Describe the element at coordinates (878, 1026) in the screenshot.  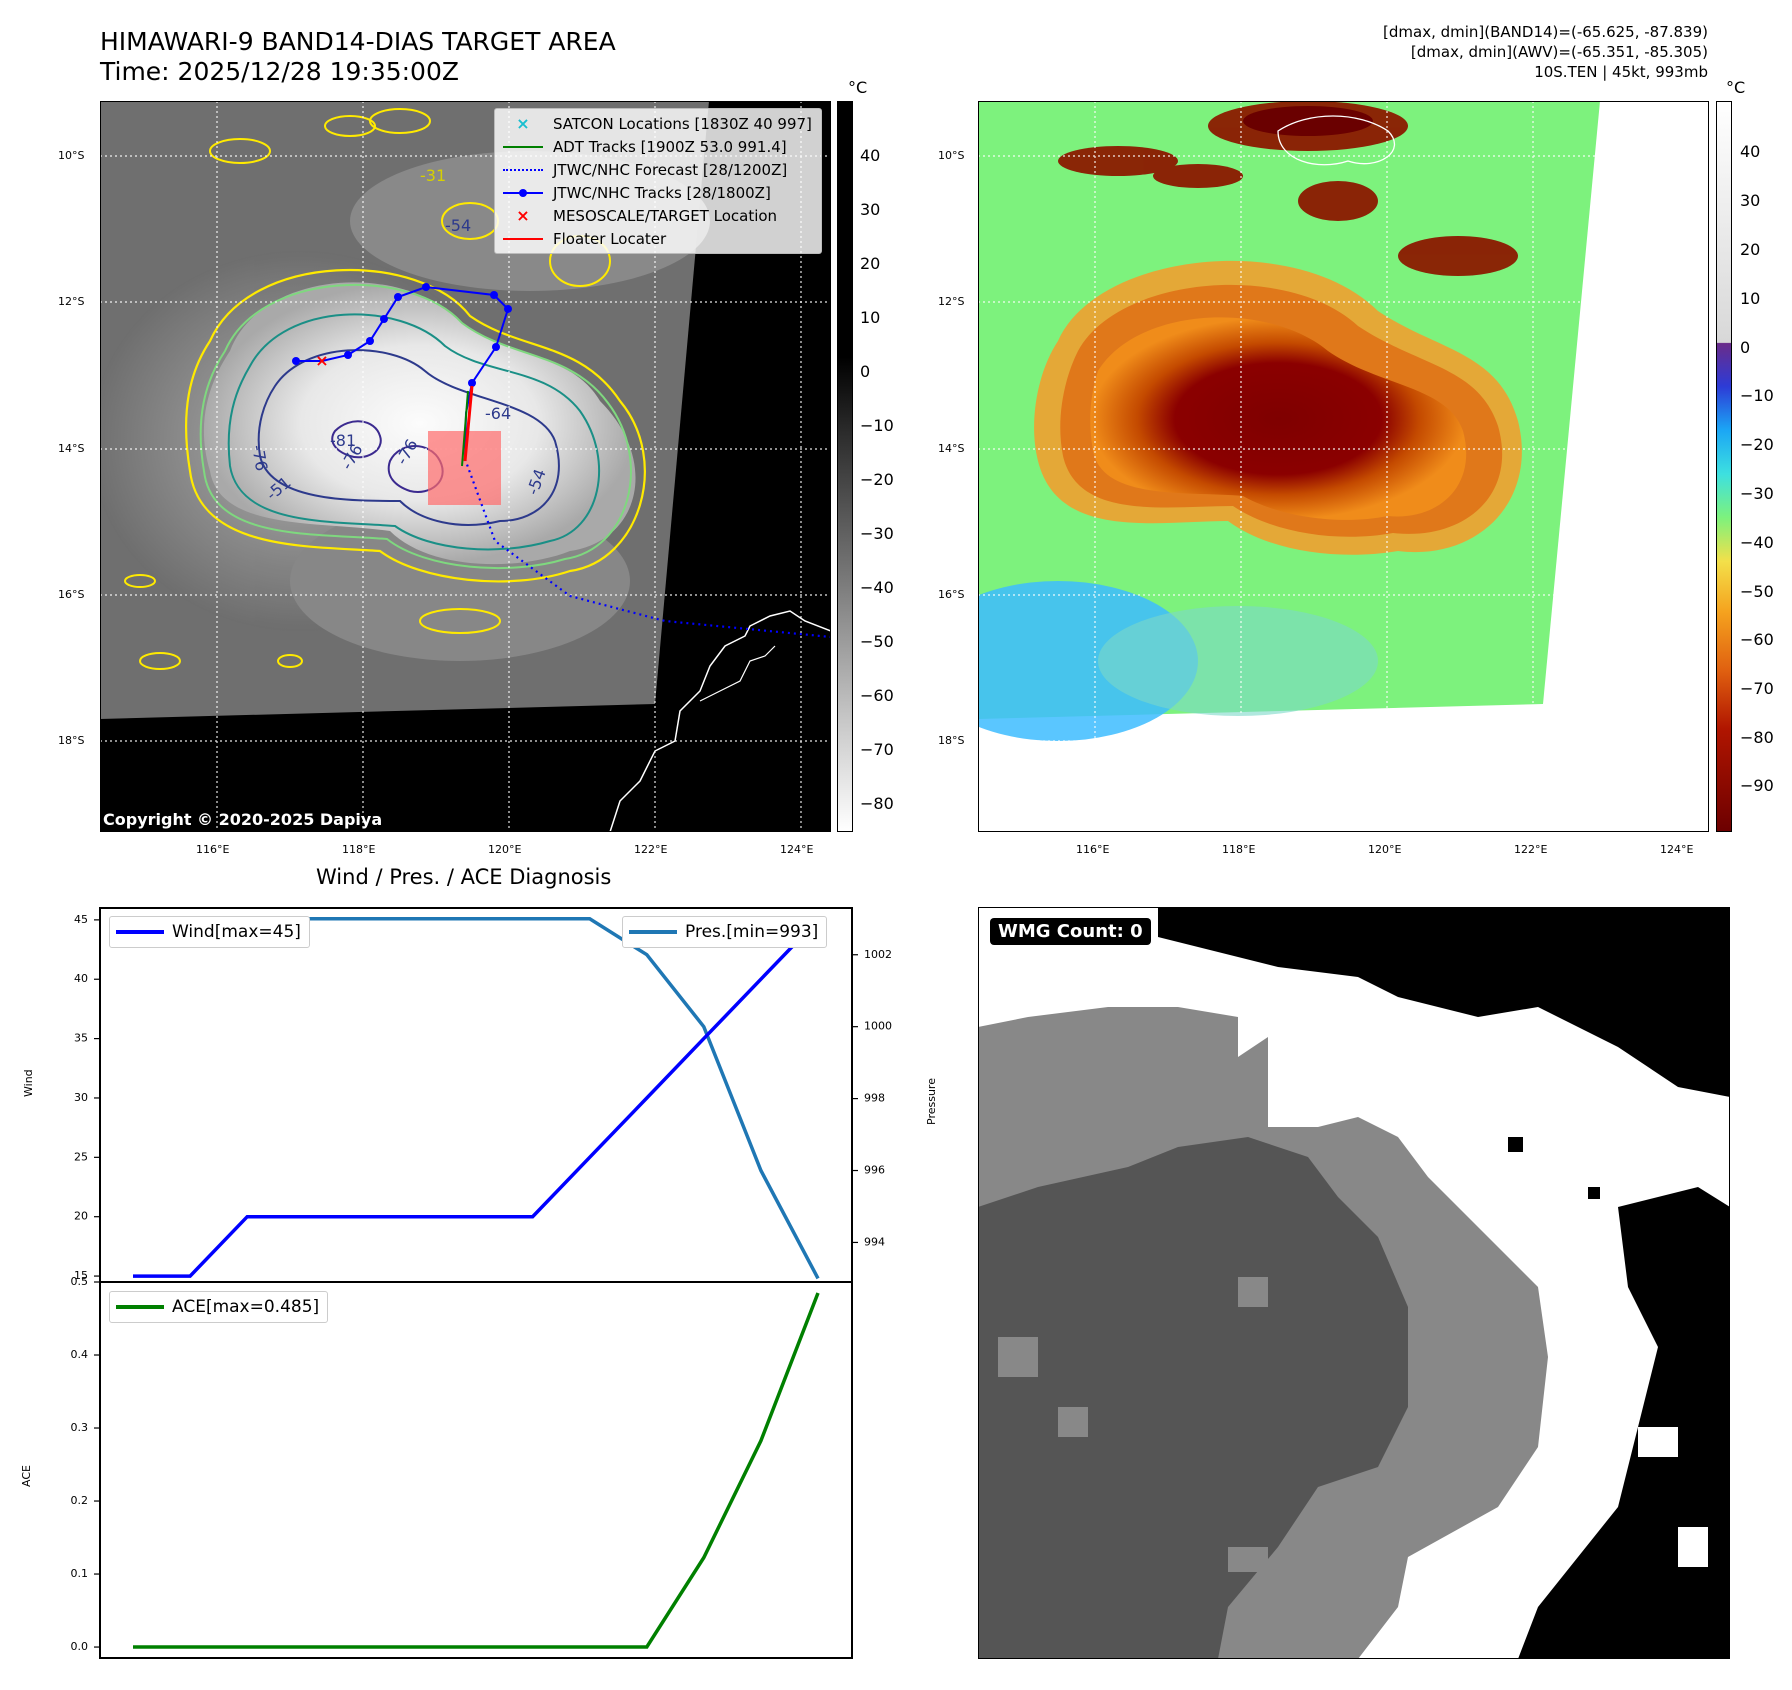
I see `pressure-ytick-label: 1000` at that location.